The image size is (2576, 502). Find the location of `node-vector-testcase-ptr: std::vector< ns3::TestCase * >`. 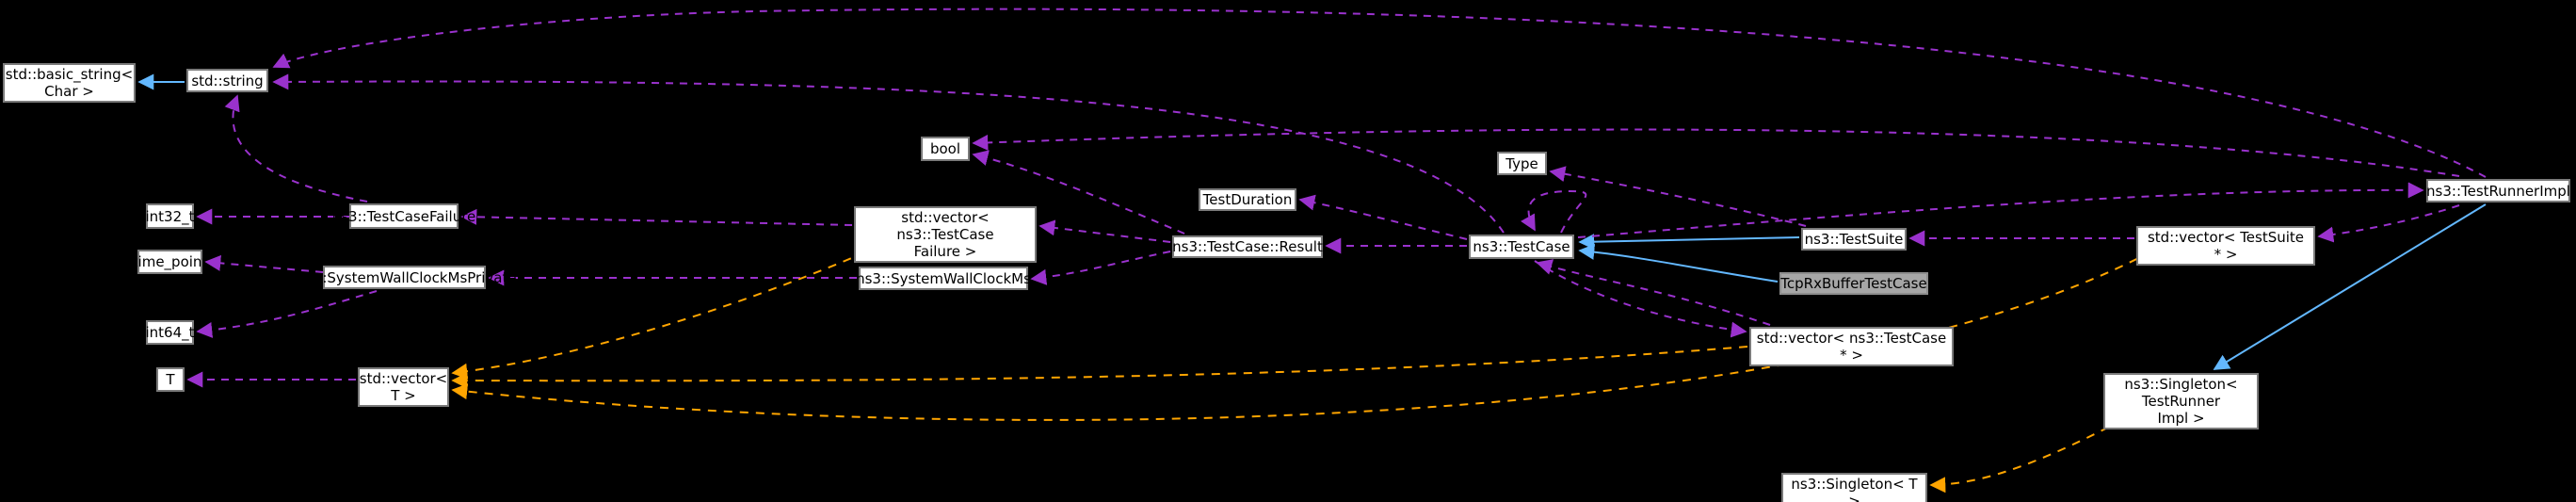

node-vector-testcase-ptr: std::vector< ns3::TestCase * > is located at coordinates (1851, 346).